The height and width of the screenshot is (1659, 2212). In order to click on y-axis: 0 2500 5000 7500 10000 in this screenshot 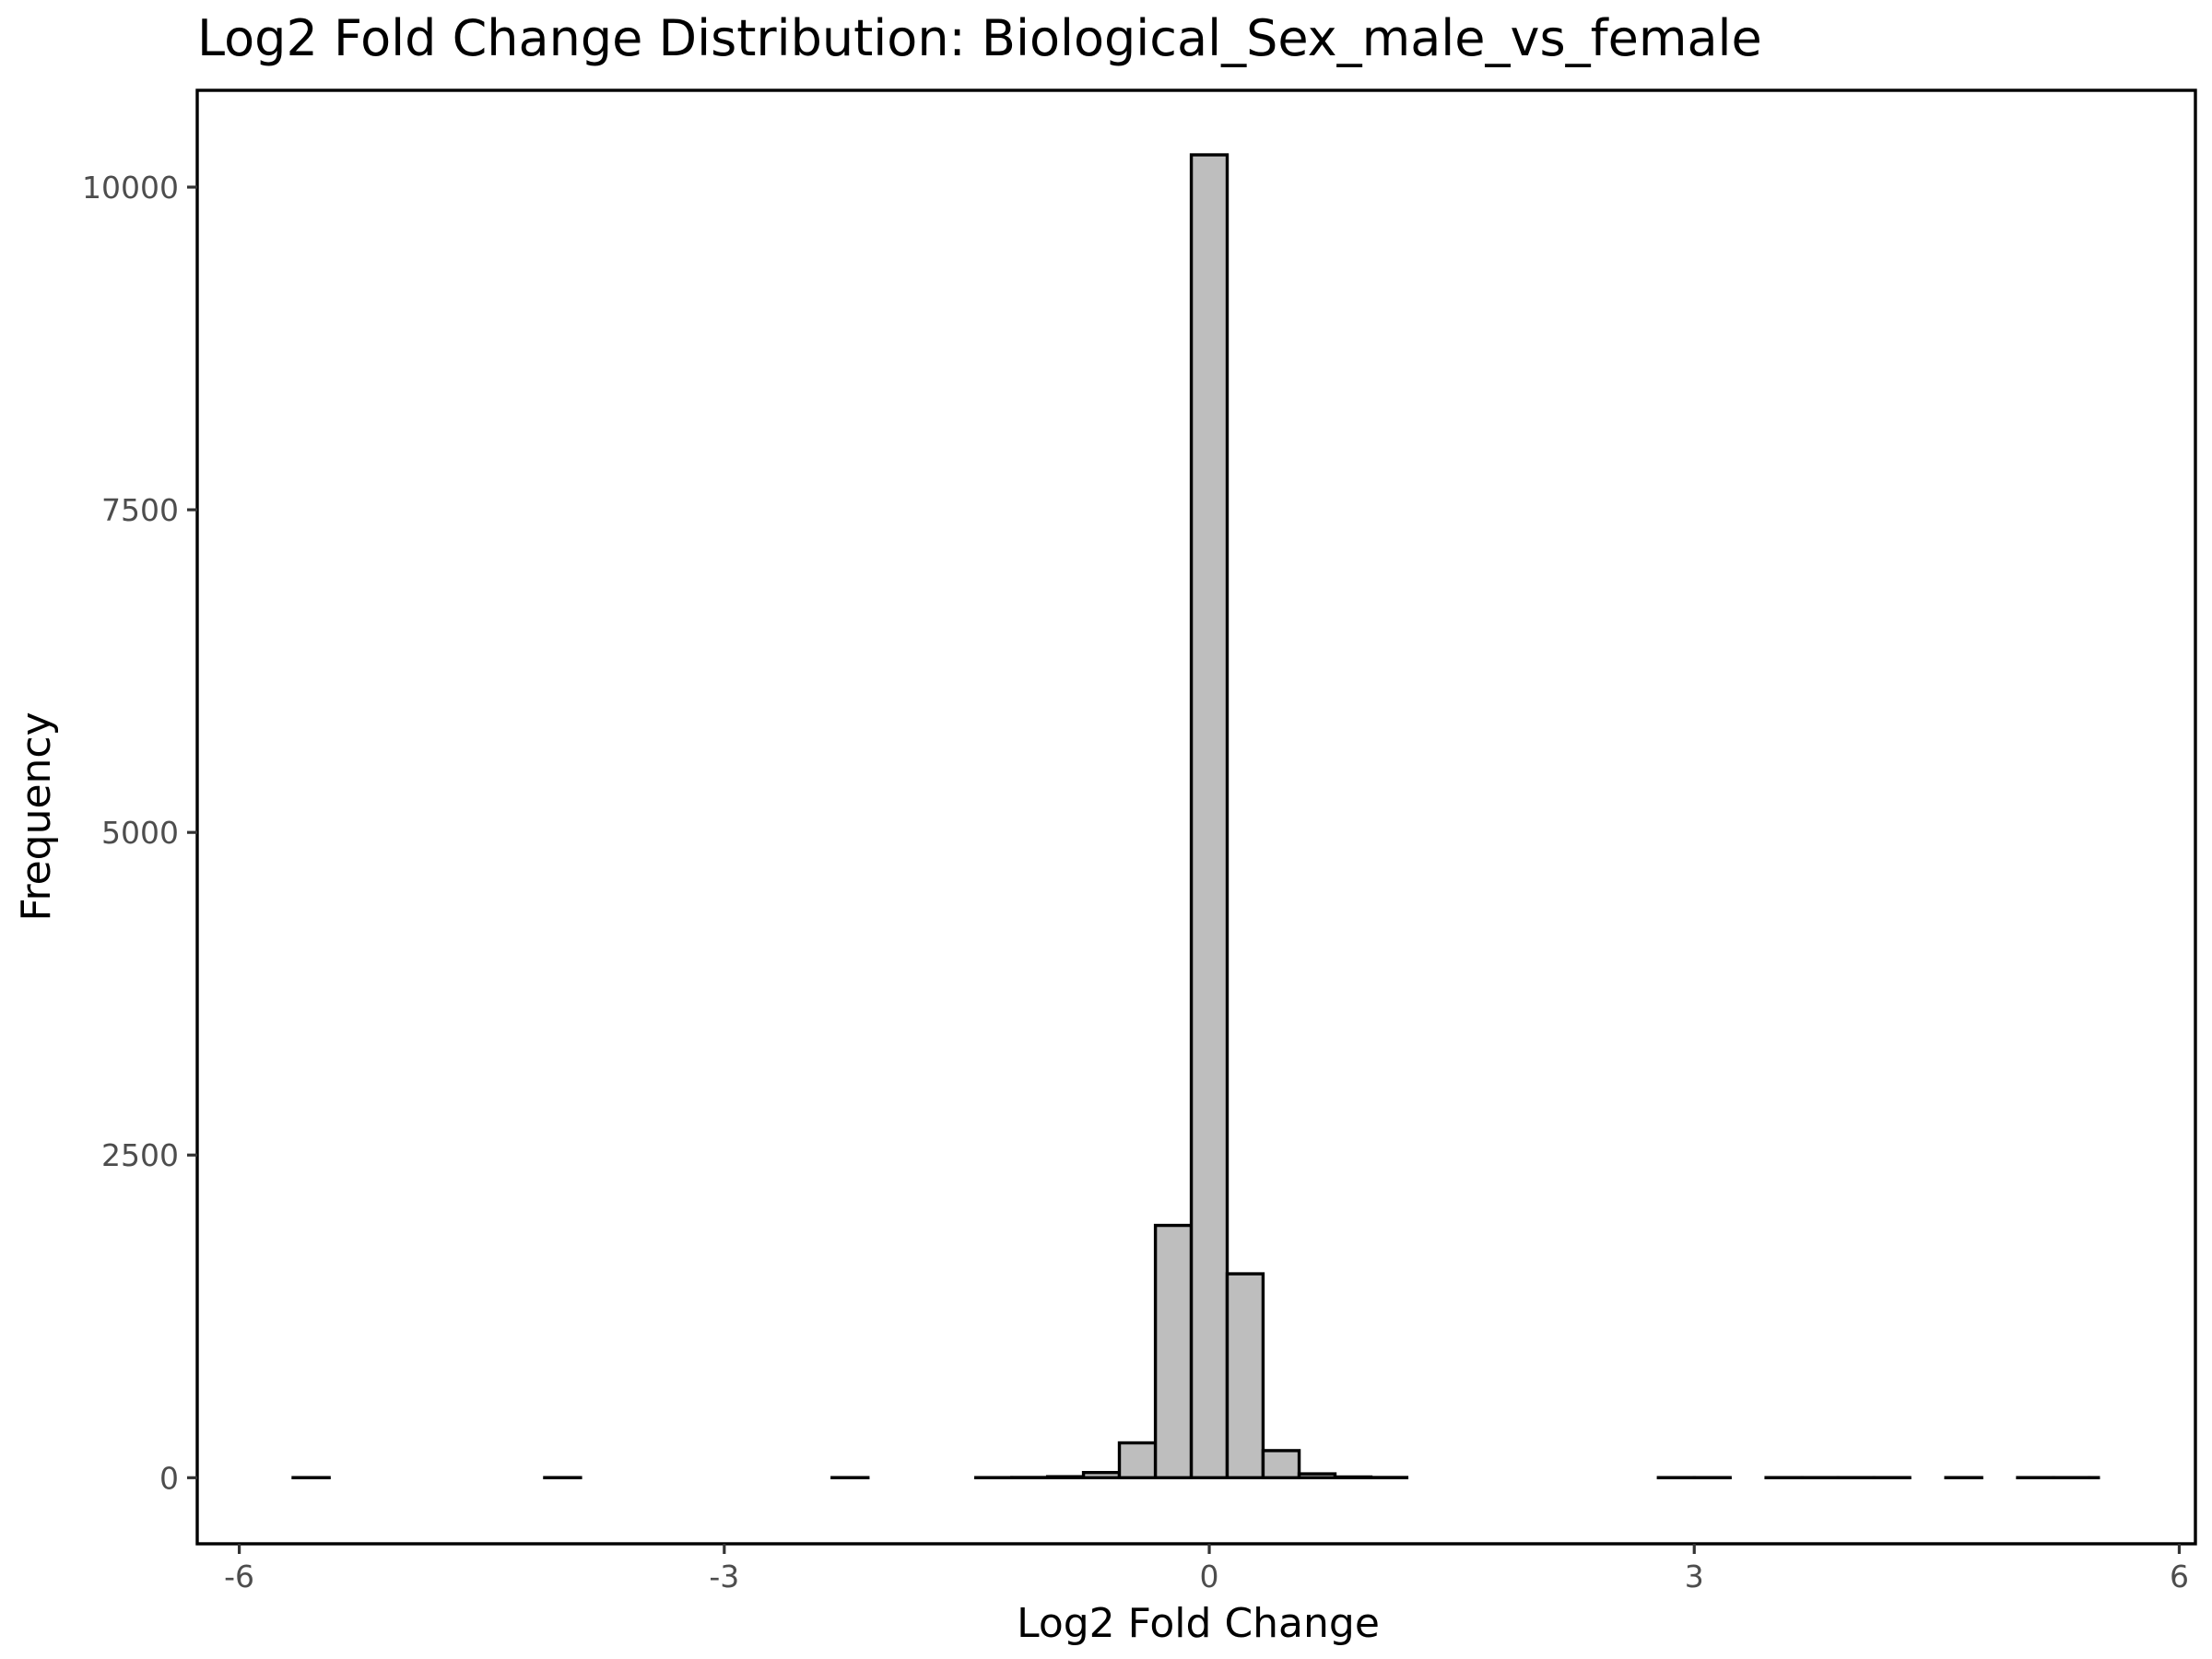, I will do `click(139, 833)`.